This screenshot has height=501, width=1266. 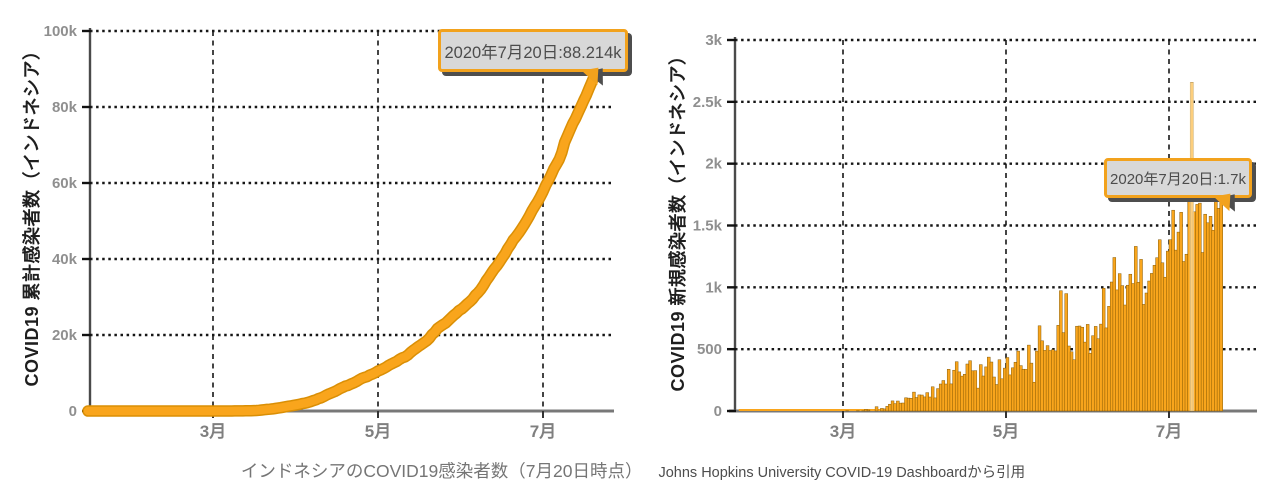 I want to click on y-tick-label: 80k, so click(x=65, y=107).